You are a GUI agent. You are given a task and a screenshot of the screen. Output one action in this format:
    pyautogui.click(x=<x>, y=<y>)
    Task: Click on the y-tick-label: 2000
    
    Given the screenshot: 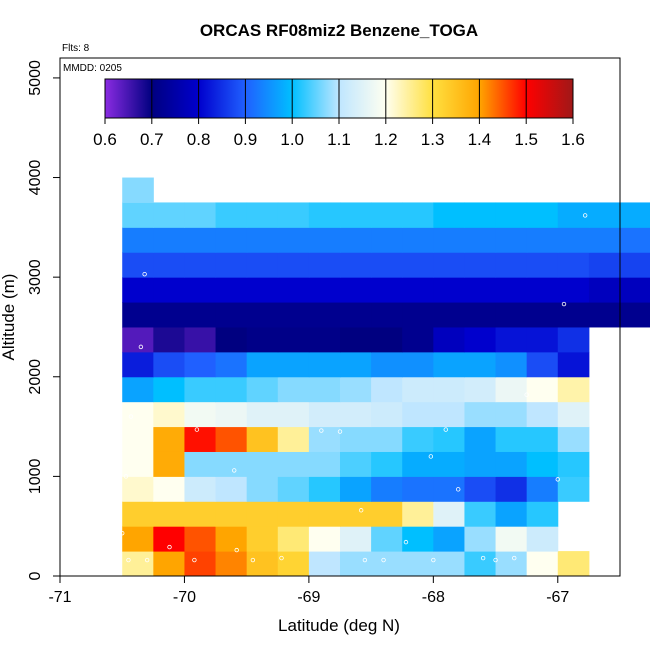 What is the action you would take?
    pyautogui.click(x=35, y=377)
    